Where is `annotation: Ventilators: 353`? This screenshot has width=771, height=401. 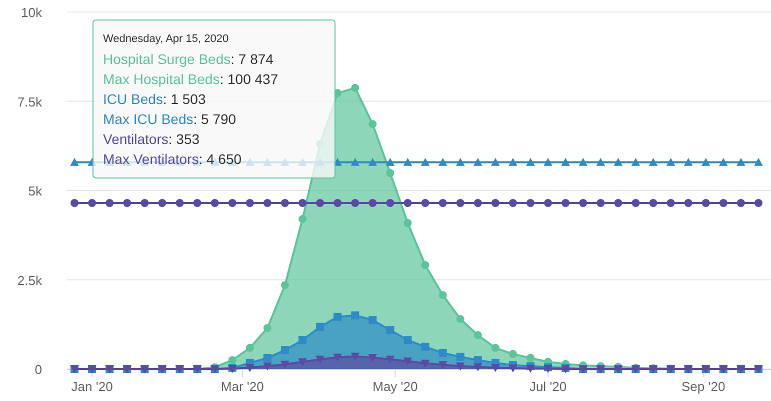
annotation: Ventilators: 353 is located at coordinates (151, 139).